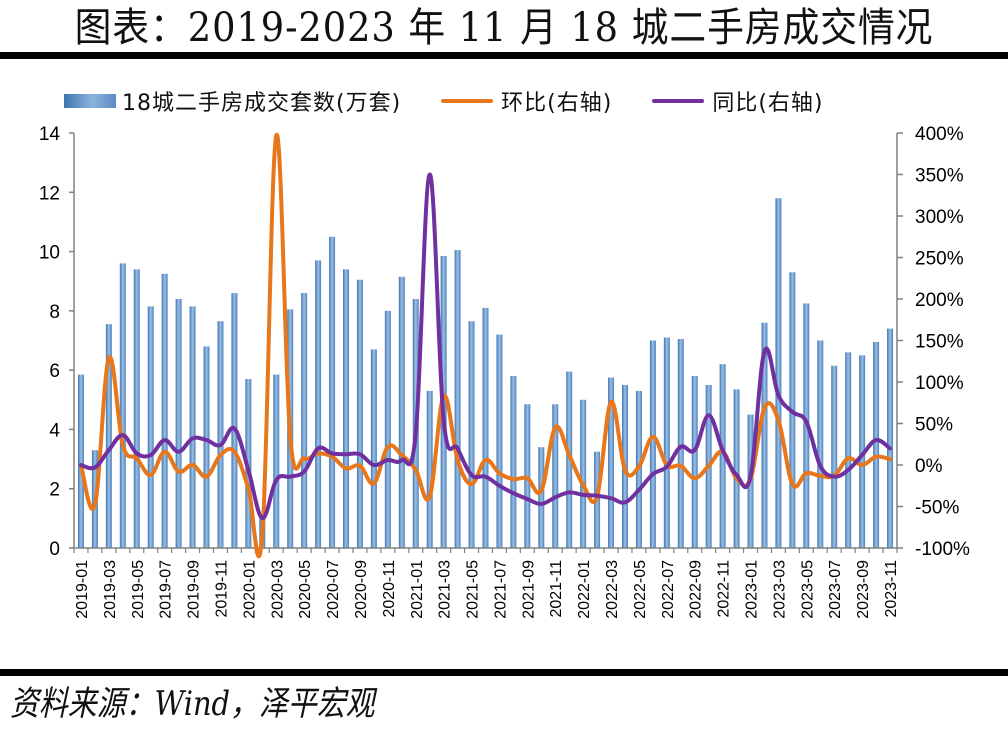  I want to click on y-right-tick-label: 150%, so click(939, 342).